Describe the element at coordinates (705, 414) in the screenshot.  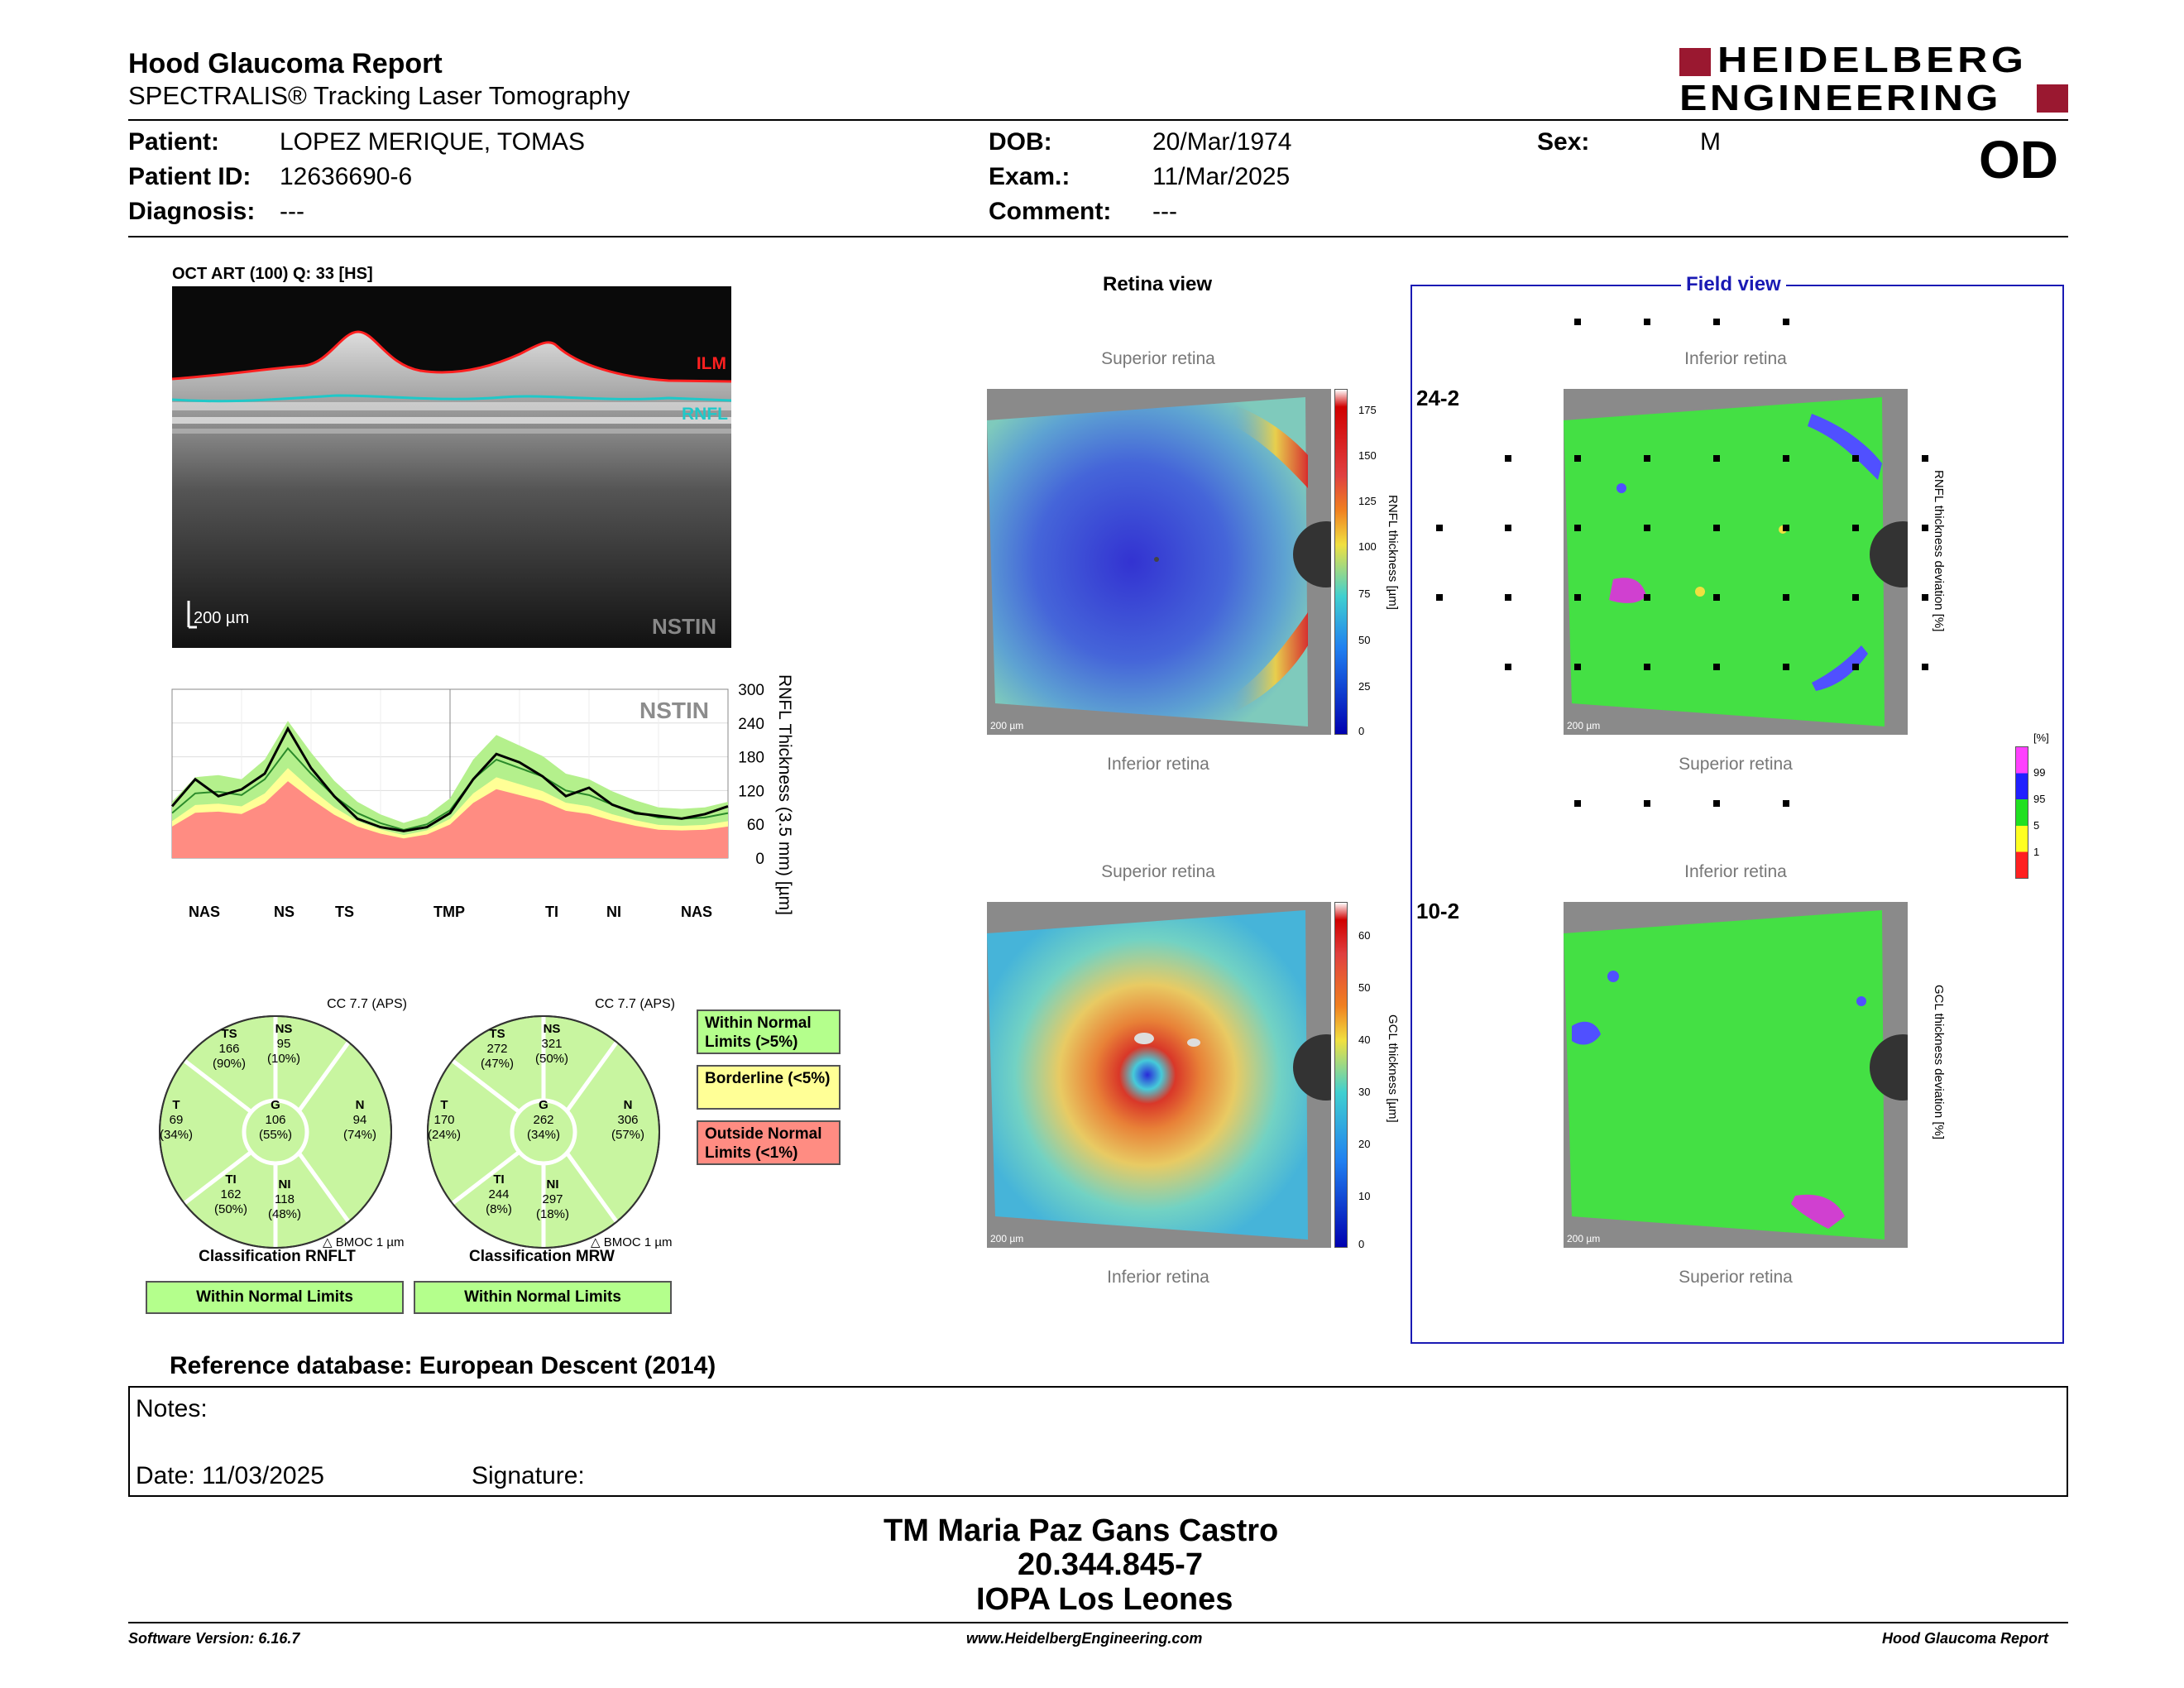
I see `rnfl-label: RNFL` at that location.